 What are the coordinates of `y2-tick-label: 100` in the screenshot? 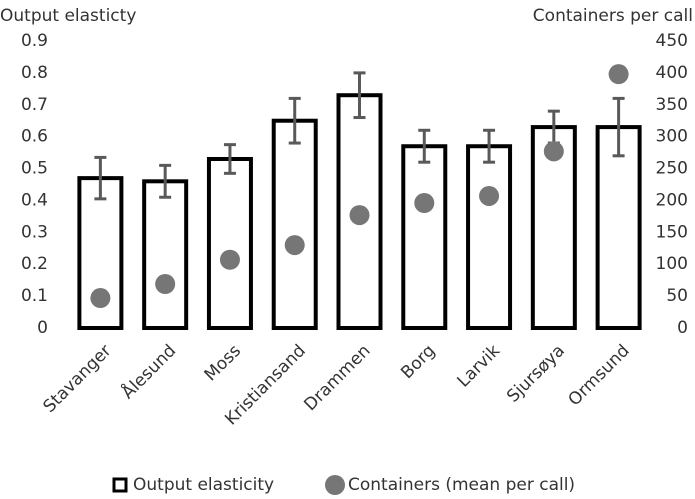 It's located at (672, 264).